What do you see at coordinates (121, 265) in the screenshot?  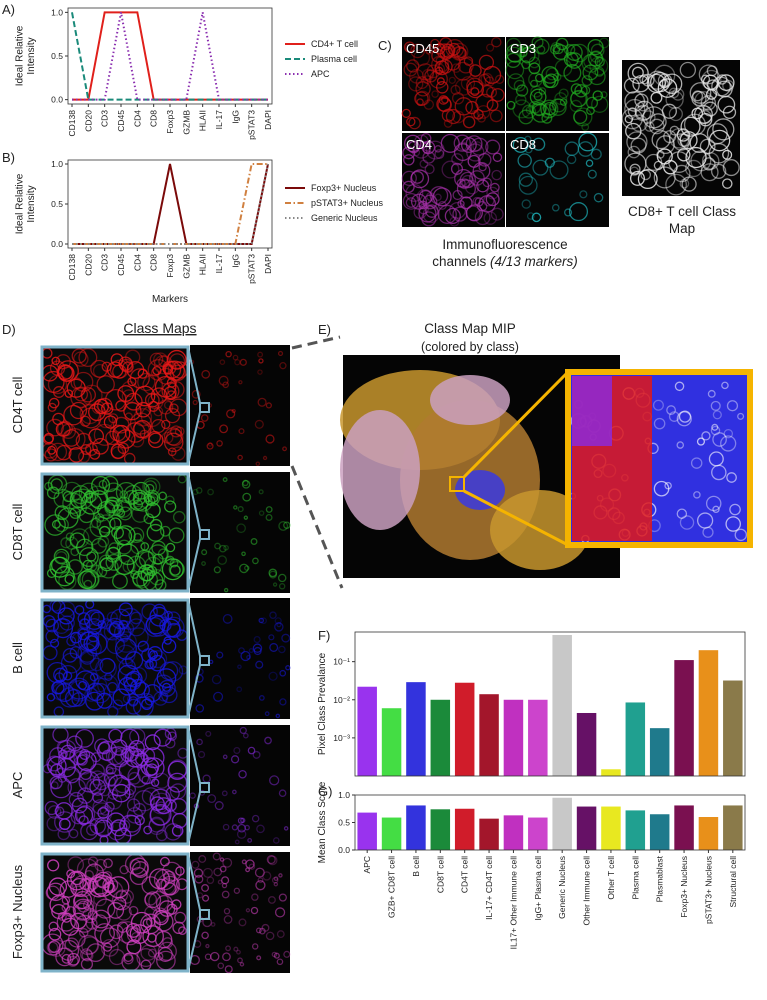 I see `x-tick-label: CD45` at bounding box center [121, 265].